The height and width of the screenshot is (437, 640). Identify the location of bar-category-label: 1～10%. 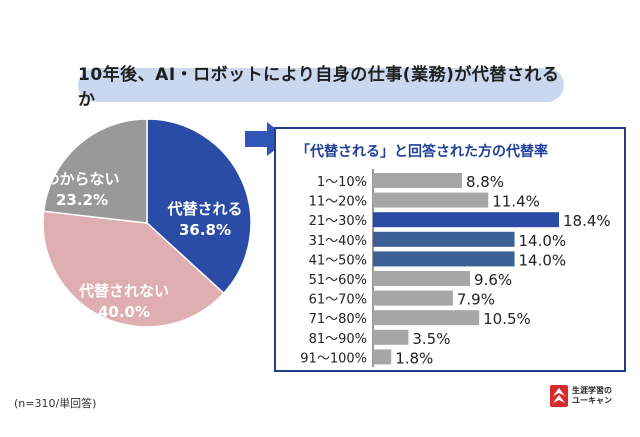
(342, 182).